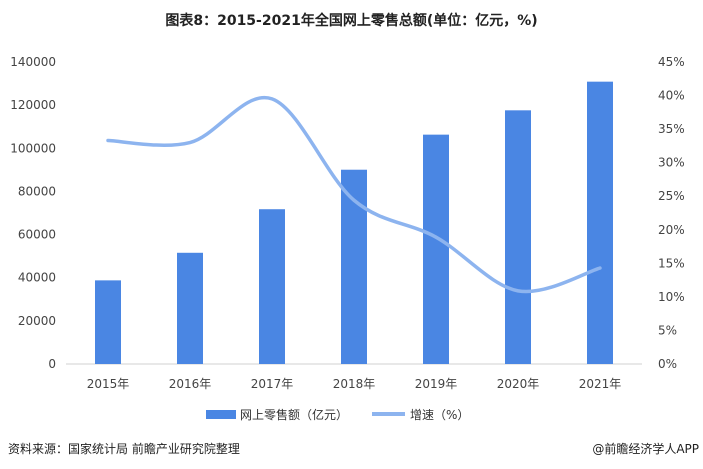 The width and height of the screenshot is (703, 469). I want to click on y-left-tick-label: 60000, so click(37, 235).